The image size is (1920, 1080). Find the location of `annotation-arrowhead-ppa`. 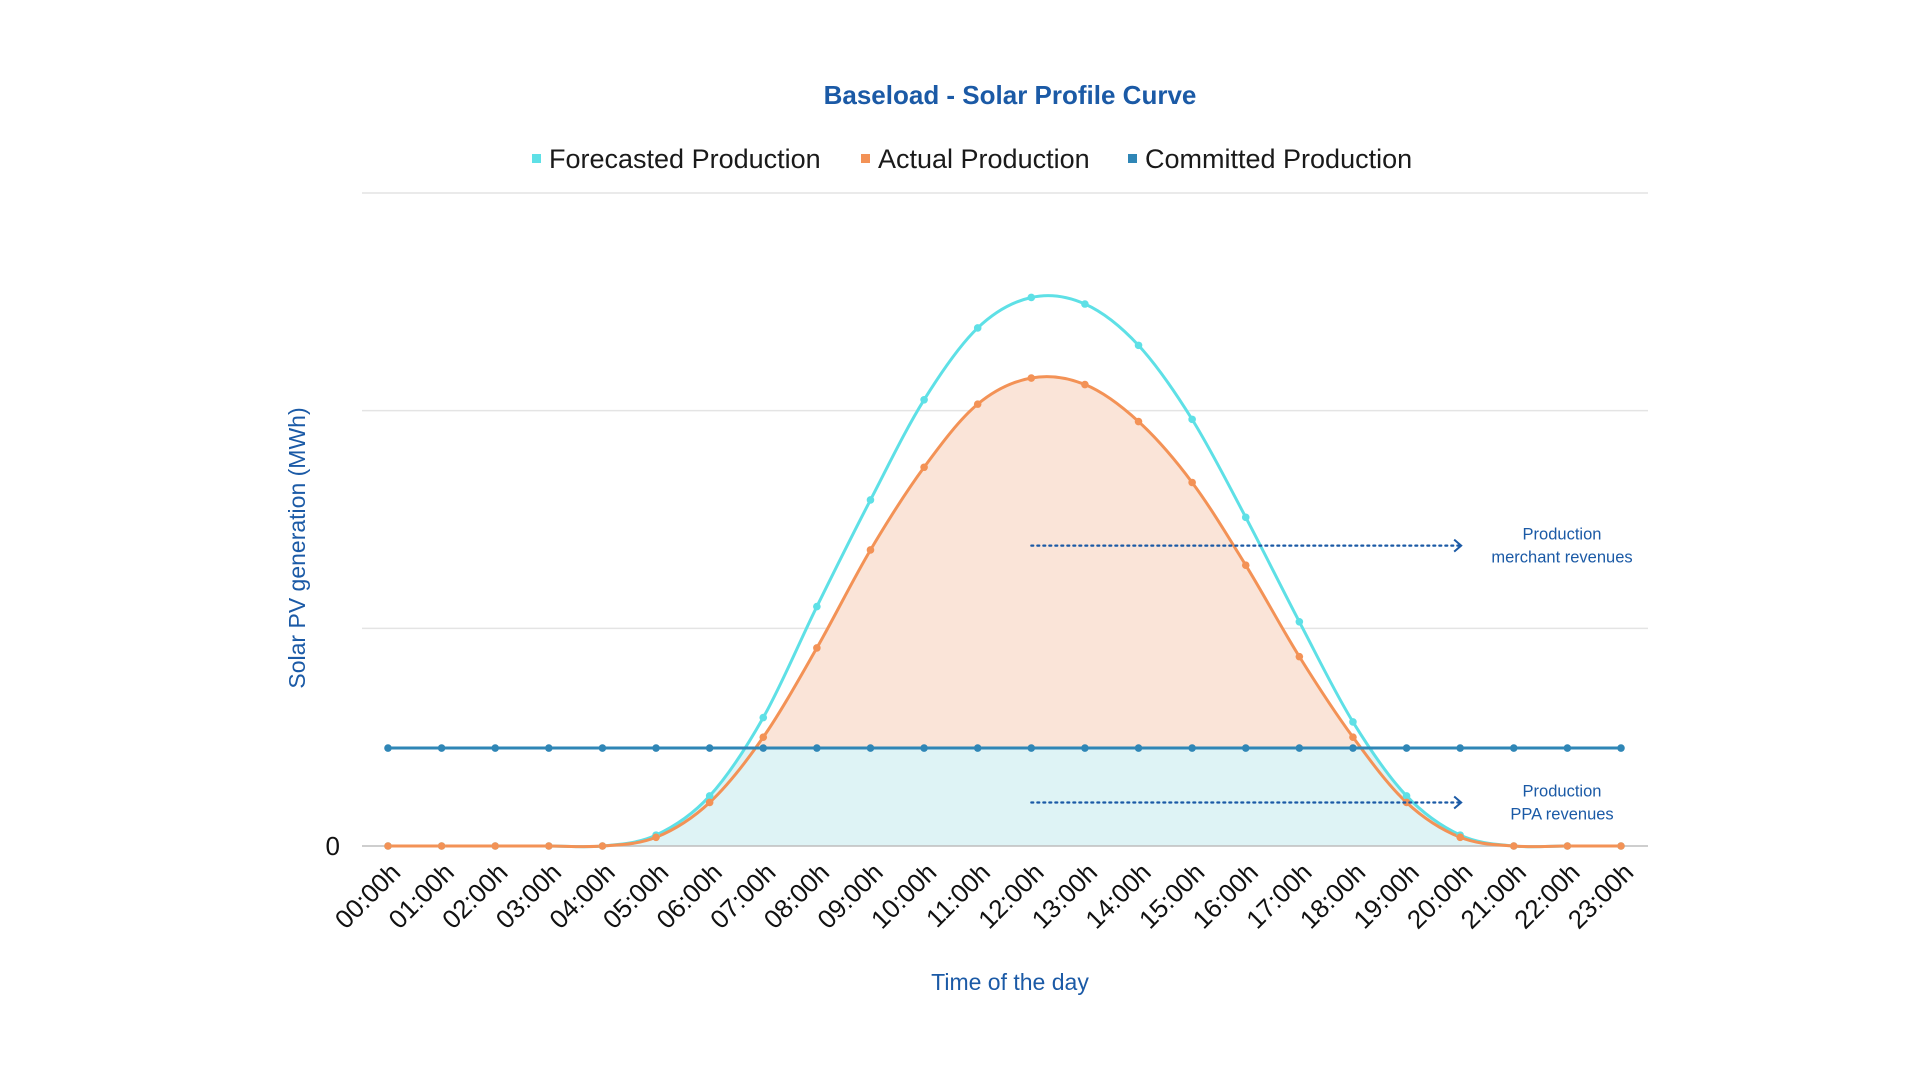

annotation-arrowhead-ppa is located at coordinates (1458, 802).